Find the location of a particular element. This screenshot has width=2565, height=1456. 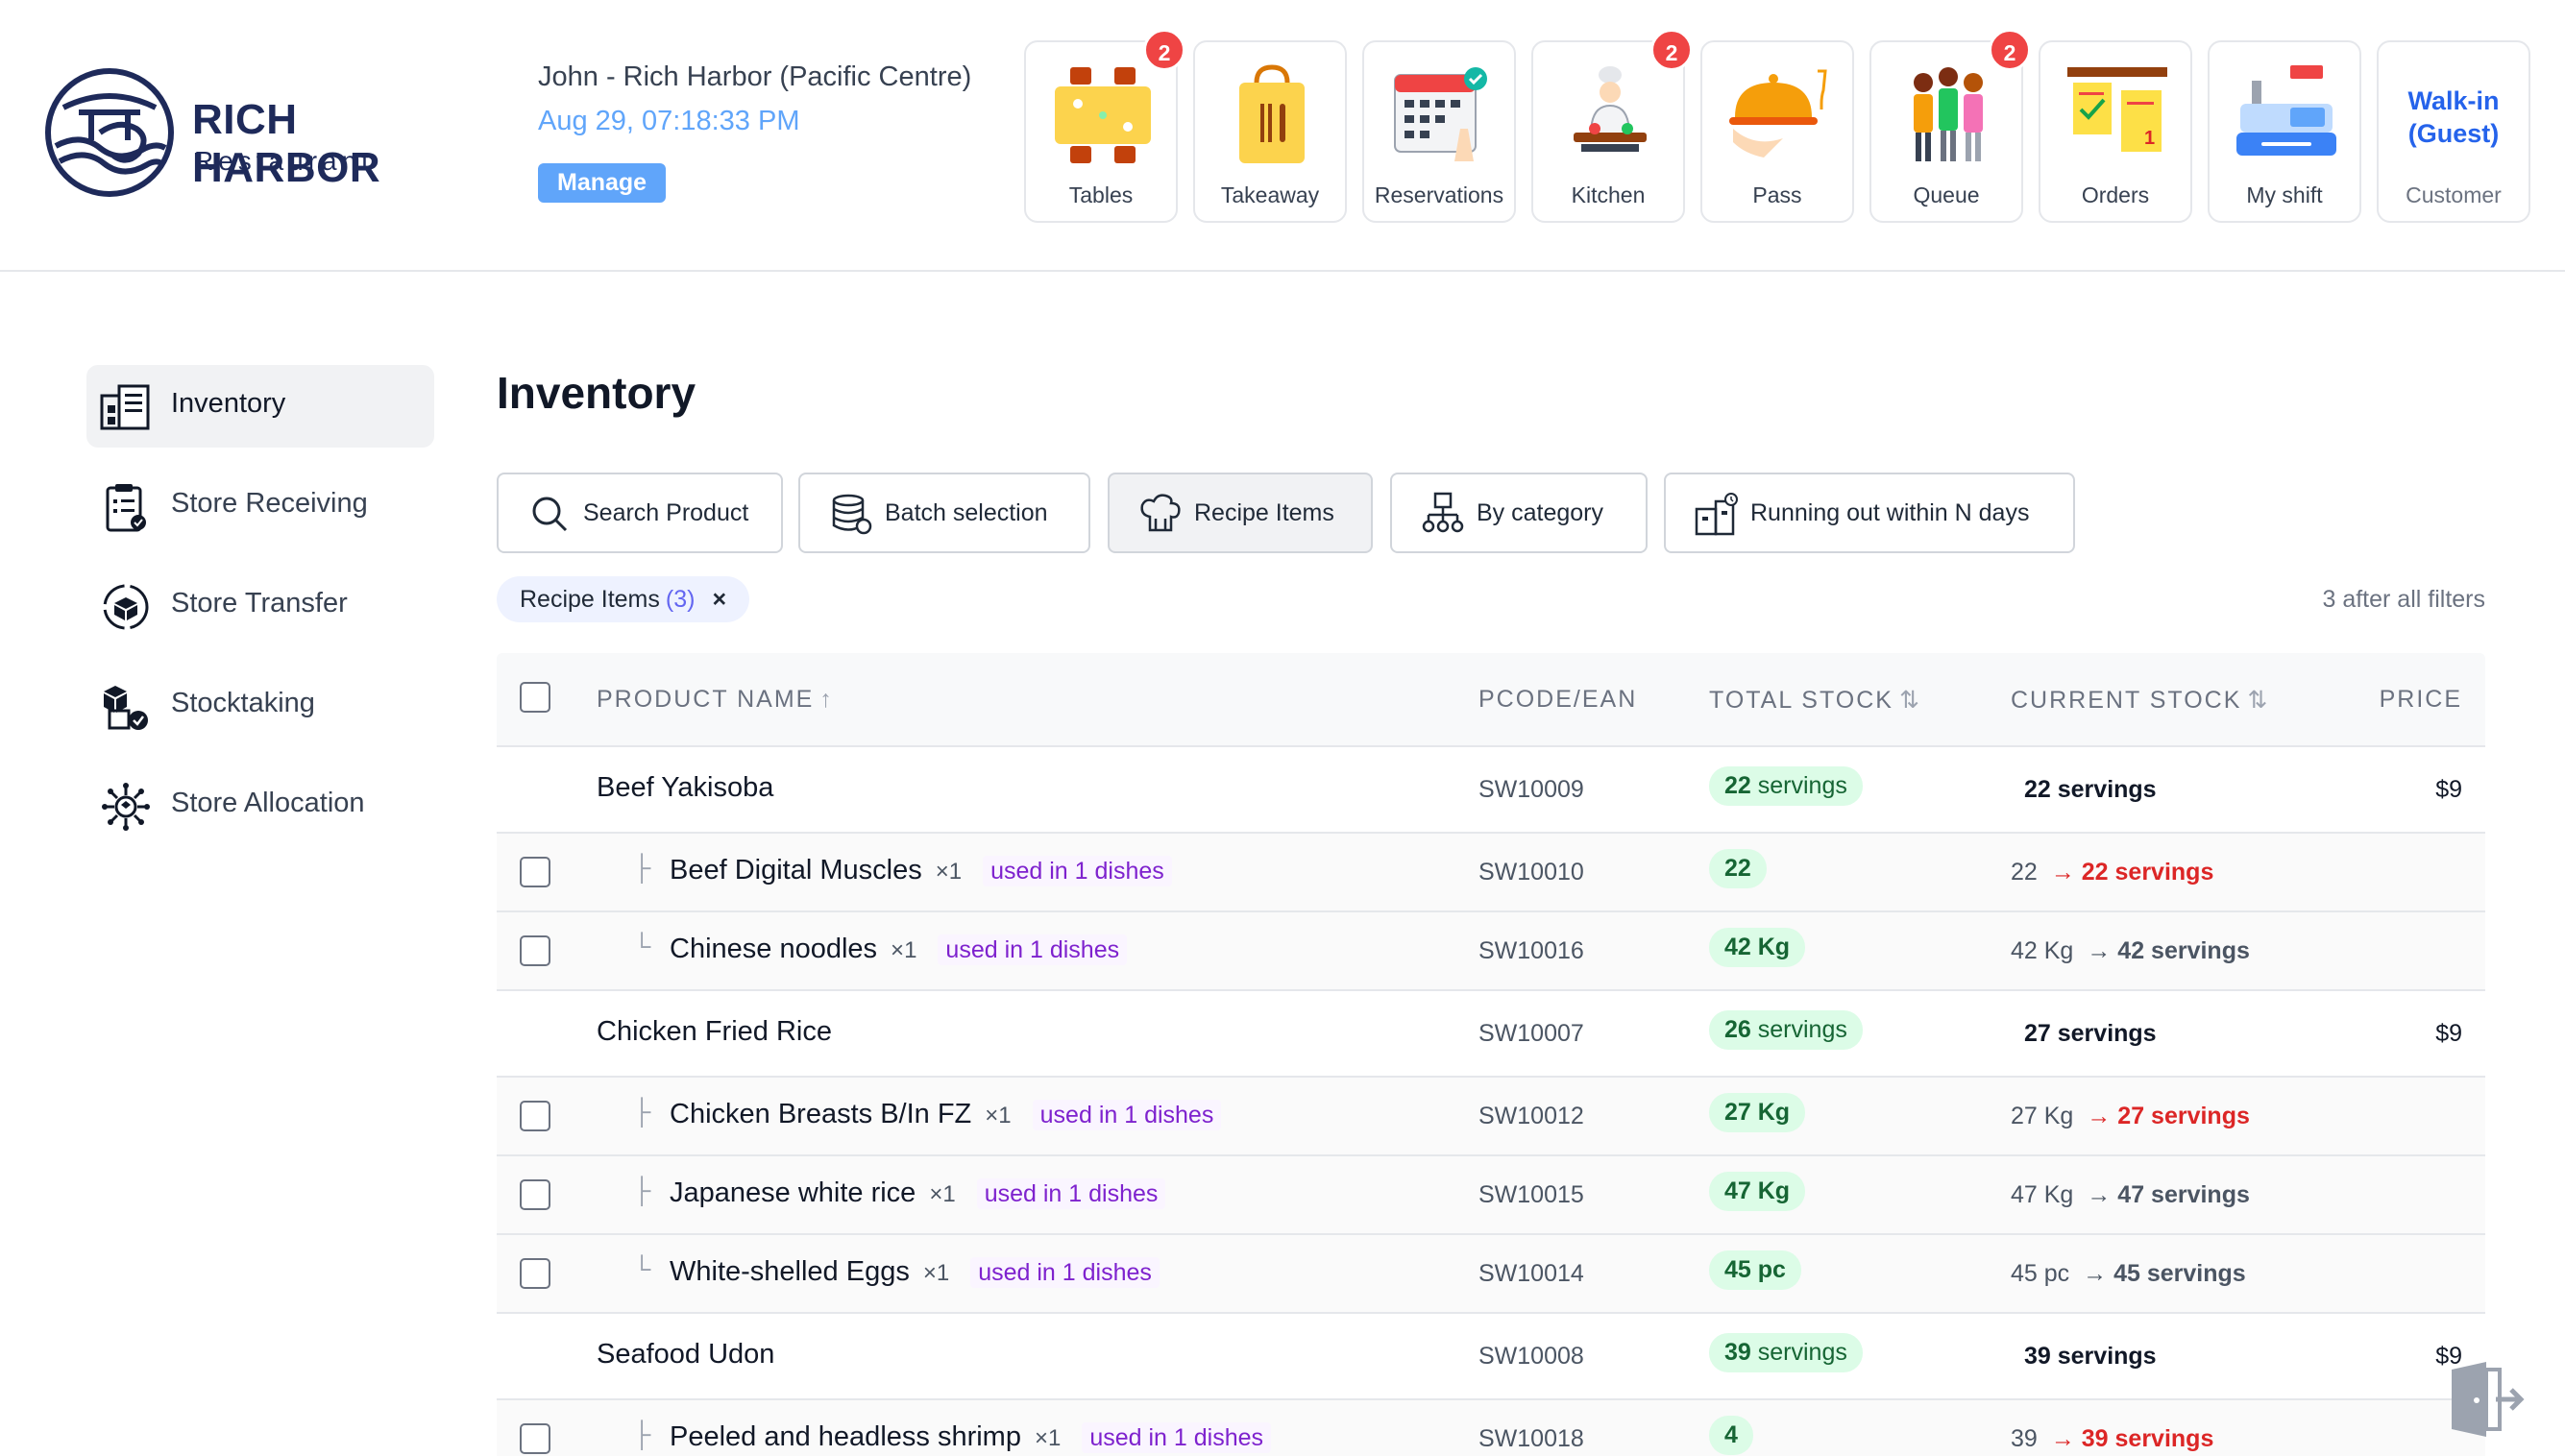

sidebar-item-inventory: Inventory is located at coordinates (260, 407).